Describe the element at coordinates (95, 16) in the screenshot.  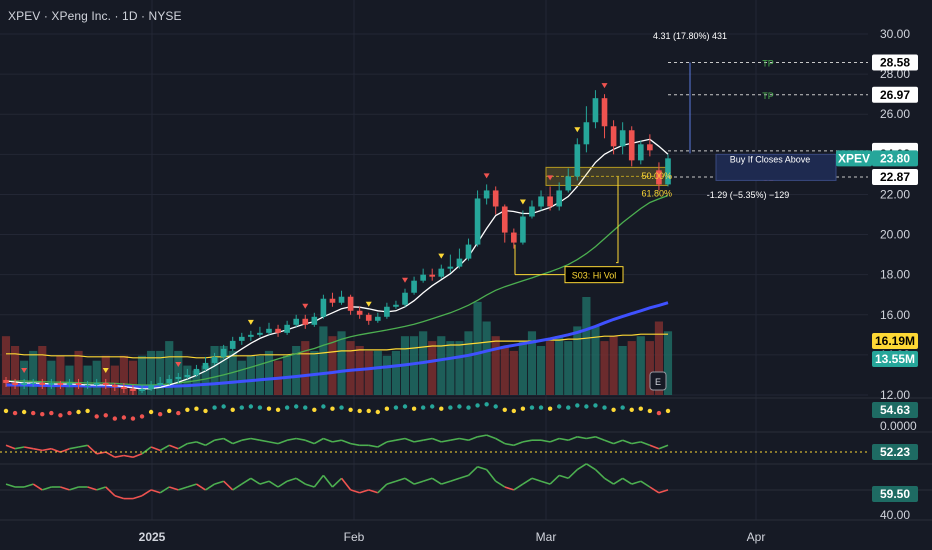
I see `symbol-title: XPEV · XPeng Inc. · 1D · NYSE` at that location.